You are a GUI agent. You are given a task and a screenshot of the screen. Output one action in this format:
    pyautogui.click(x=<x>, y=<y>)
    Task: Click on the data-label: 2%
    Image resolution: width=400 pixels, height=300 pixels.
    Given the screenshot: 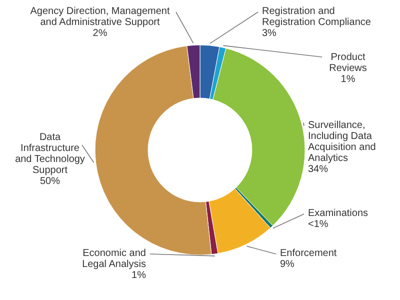 What is the action you would take?
    pyautogui.click(x=100, y=33)
    